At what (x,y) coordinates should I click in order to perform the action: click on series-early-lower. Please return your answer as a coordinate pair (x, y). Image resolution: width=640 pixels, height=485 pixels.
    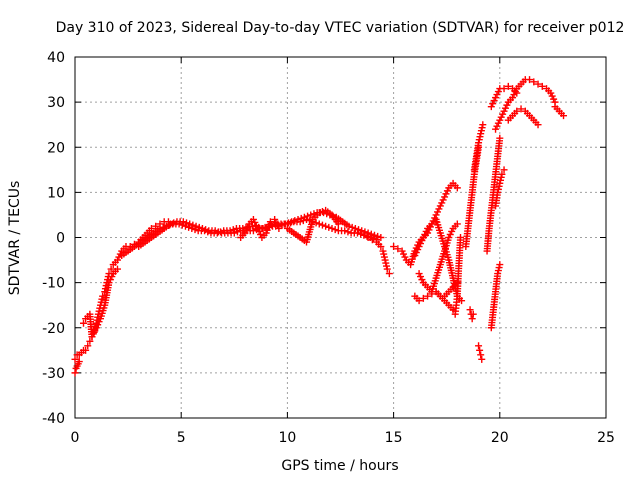
    Looking at the image, I should click on (77, 367).